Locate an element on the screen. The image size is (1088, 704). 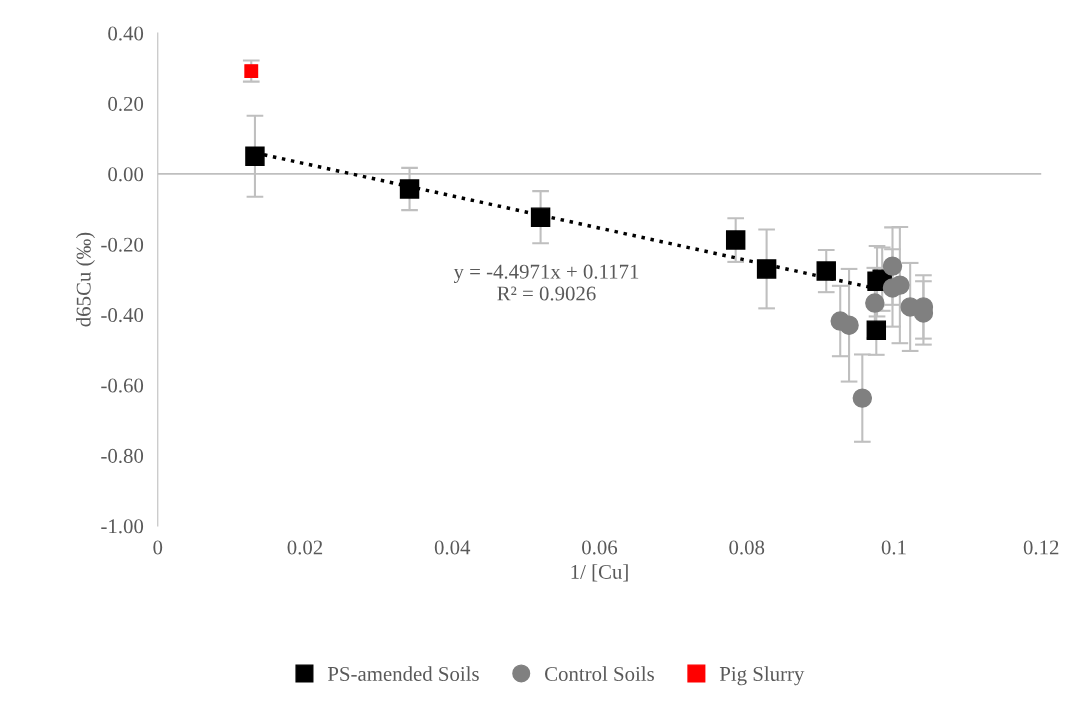
legend-label: Pig Slurry is located at coordinates (762, 676).